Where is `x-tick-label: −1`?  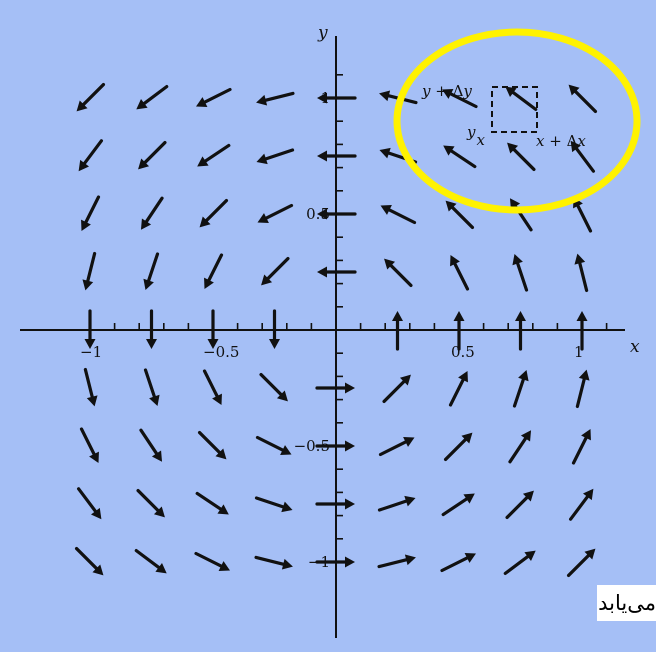 x-tick-label: −1 is located at coordinates (91, 352).